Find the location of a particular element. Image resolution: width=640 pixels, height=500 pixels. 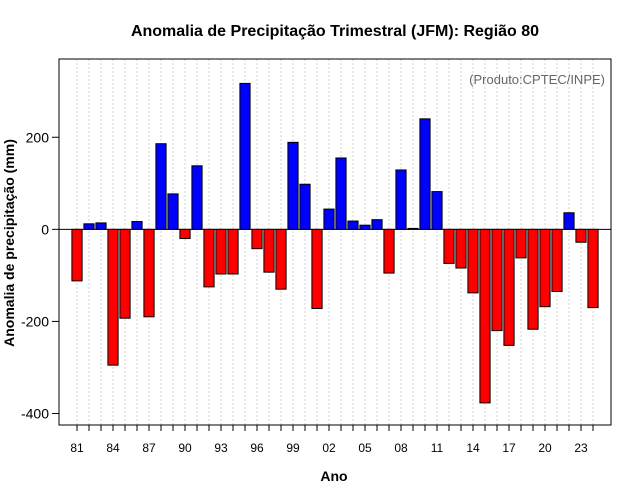

credit-text: (Produto:CPTEC/INPE) is located at coordinates (537, 79).